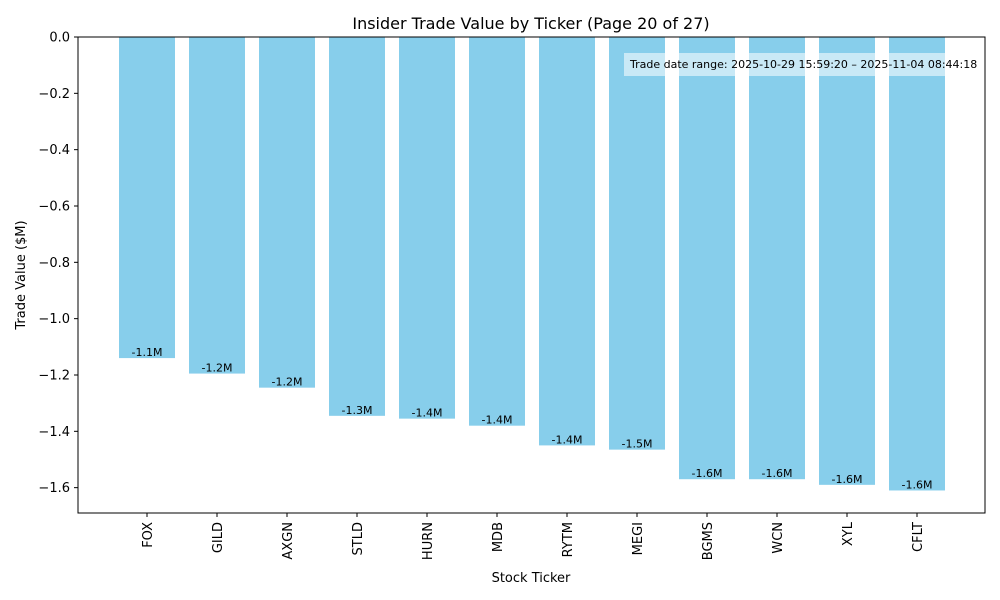  I want to click on y-tick-label: −0.6, so click(54, 206).